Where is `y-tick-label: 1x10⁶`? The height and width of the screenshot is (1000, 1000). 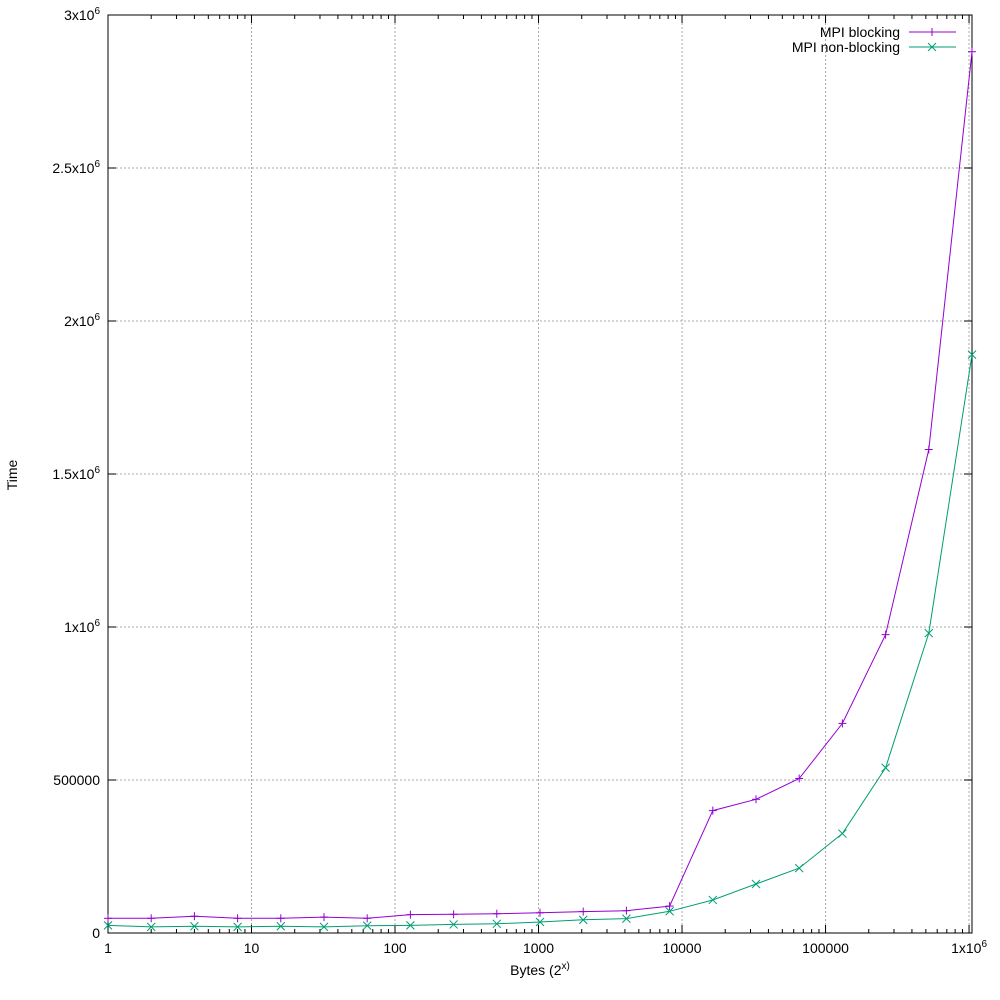
y-tick-label: 1x10⁶ is located at coordinates (82, 626).